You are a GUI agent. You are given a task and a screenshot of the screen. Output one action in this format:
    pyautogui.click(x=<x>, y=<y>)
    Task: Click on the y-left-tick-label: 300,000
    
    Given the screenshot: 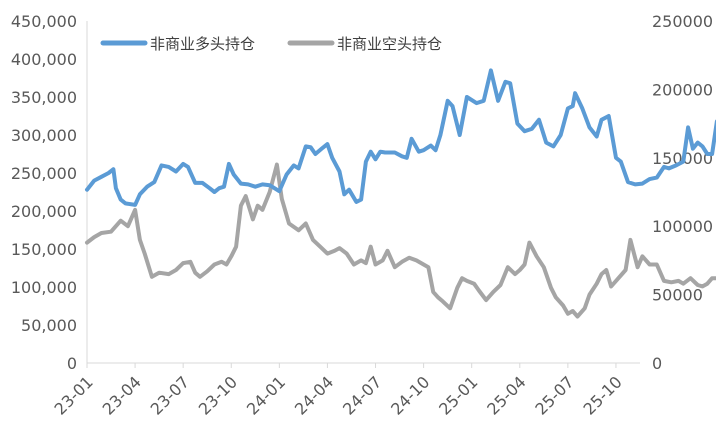 What is the action you would take?
    pyautogui.click(x=44, y=135)
    